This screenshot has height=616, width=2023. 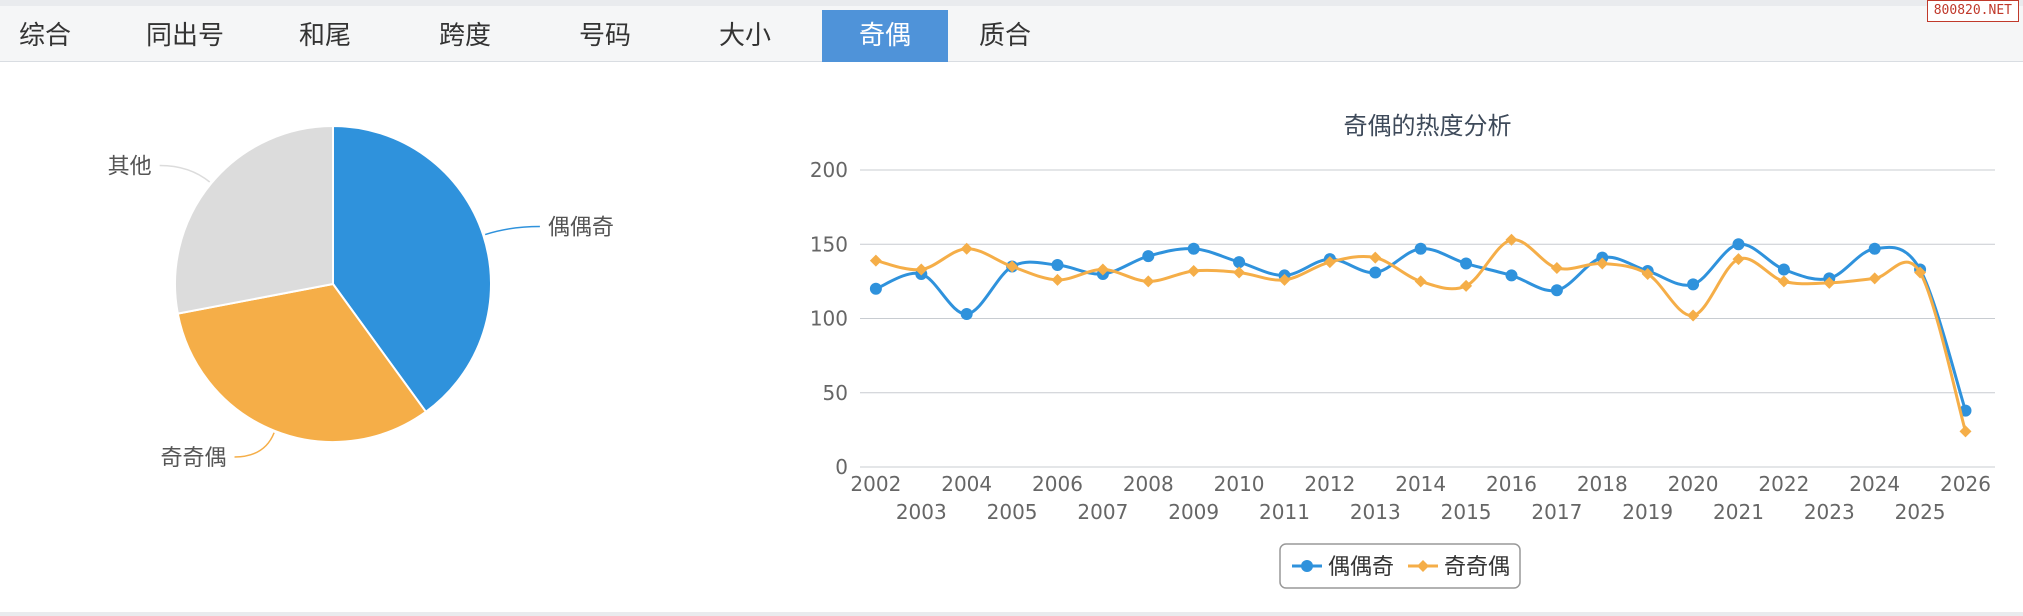 I want to click on tab-daxiao: 大小, so click(x=744, y=36).